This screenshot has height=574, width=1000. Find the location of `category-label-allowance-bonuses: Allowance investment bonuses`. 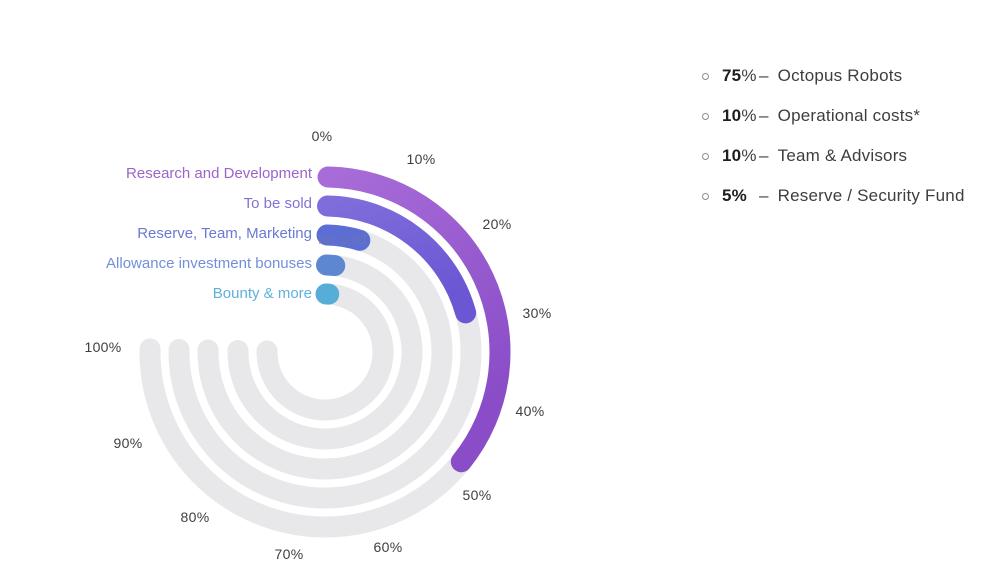

category-label-allowance-bonuses: Allowance investment bonuses is located at coordinates (209, 263).